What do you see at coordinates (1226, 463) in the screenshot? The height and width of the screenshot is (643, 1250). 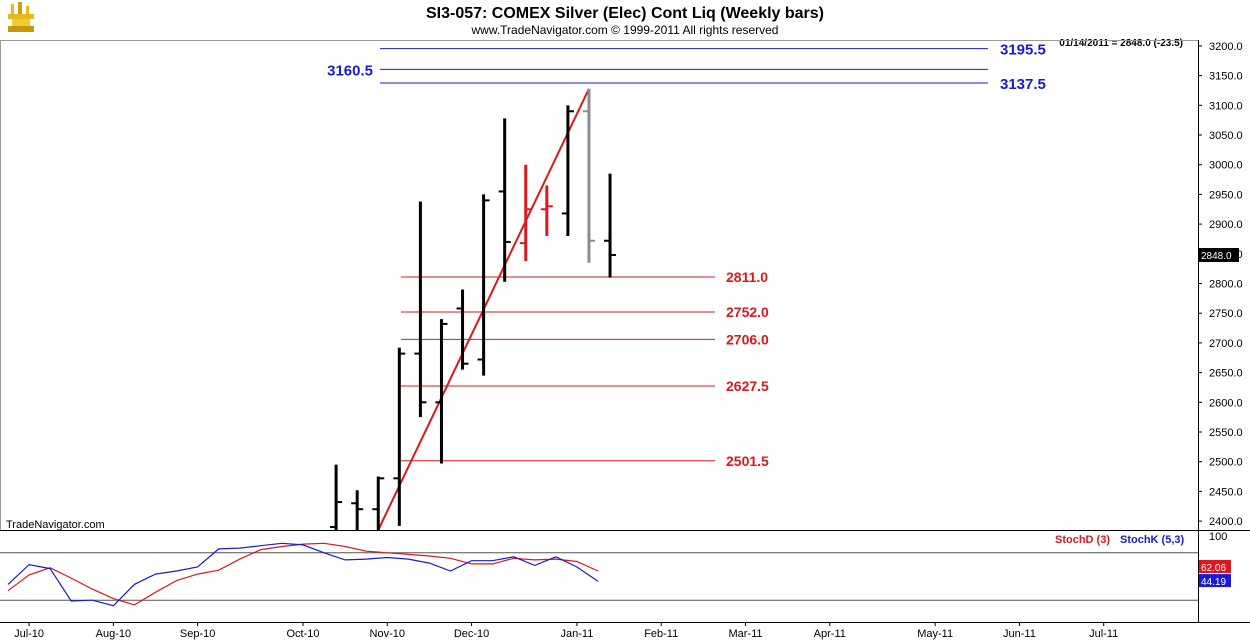 I see `y-tick-label: 2500.0` at bounding box center [1226, 463].